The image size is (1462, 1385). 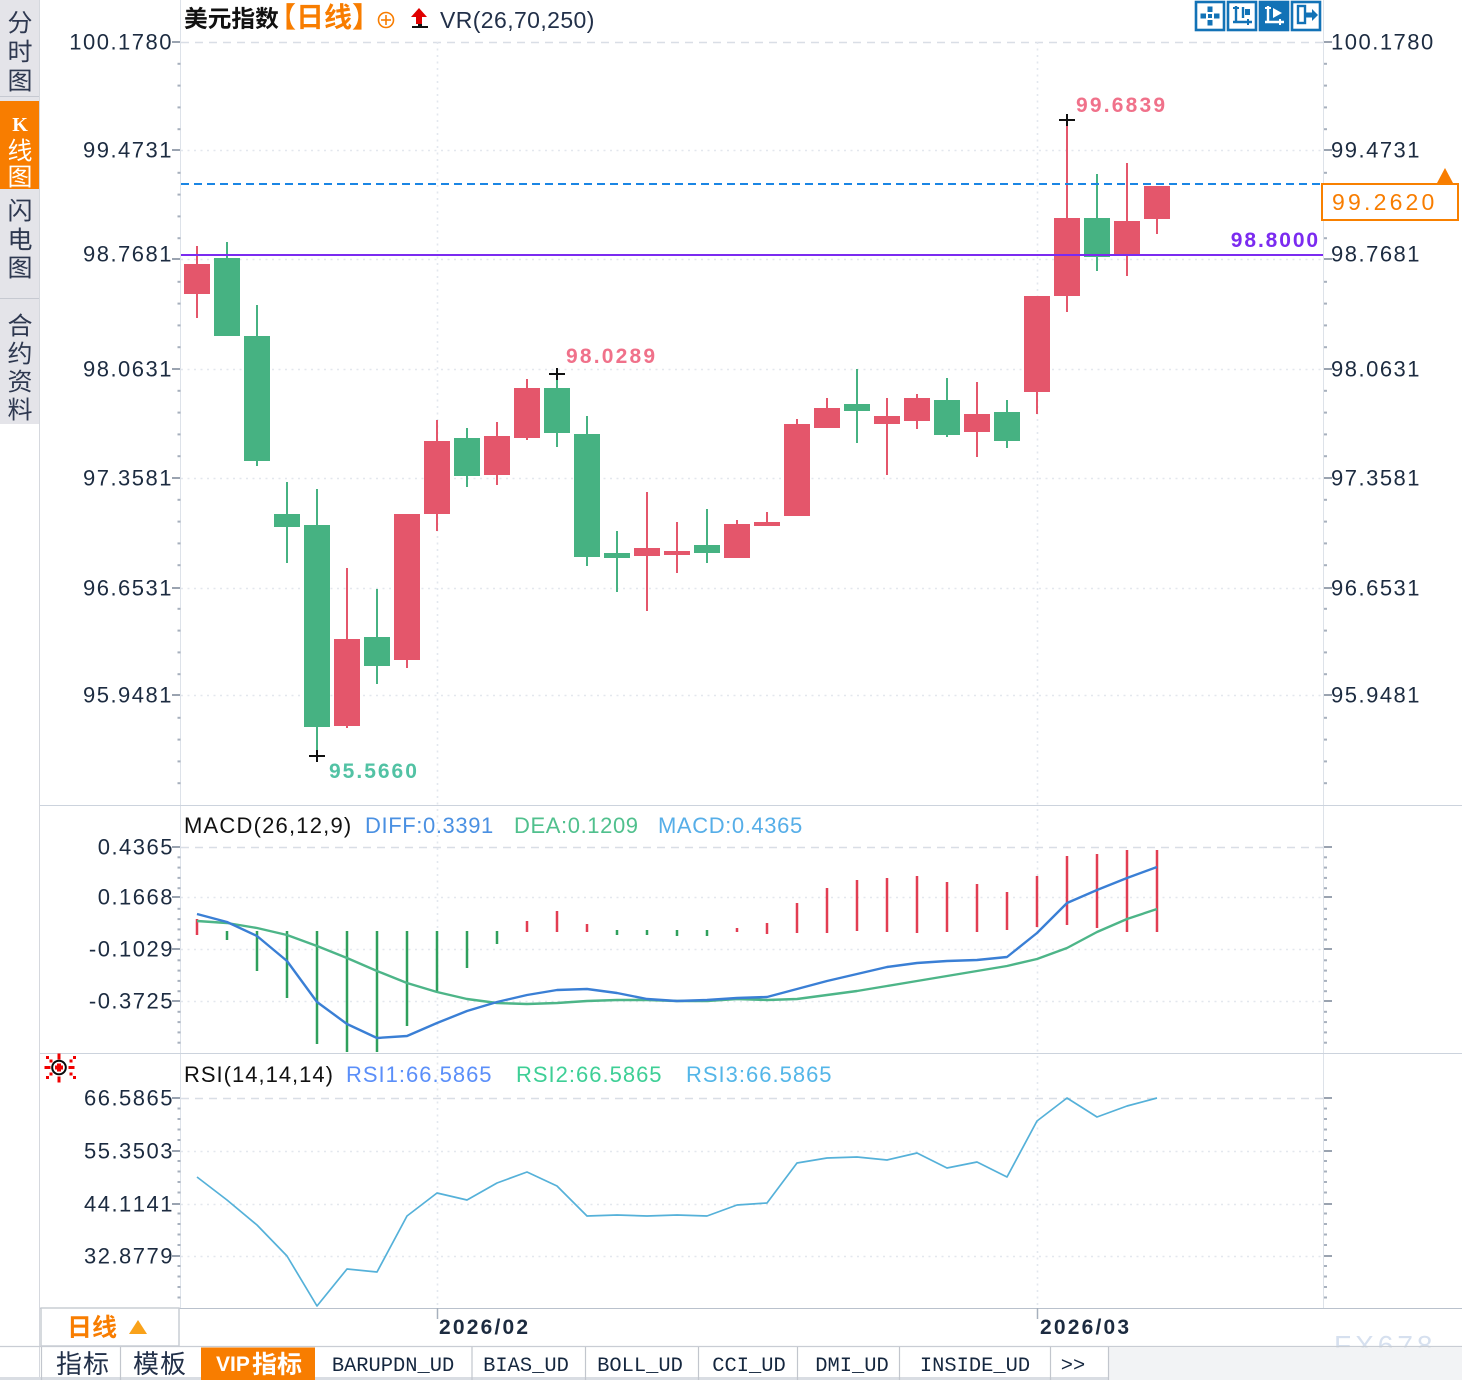 What do you see at coordinates (136, 847) in the screenshot?
I see `svg-text: 0.4365` at bounding box center [136, 847].